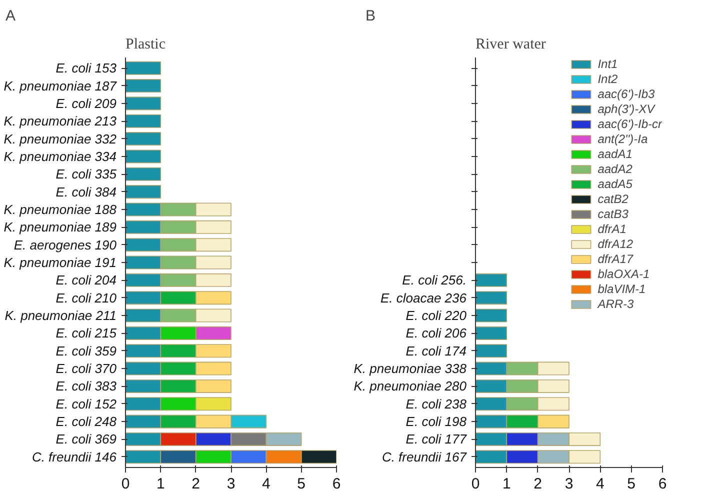 This screenshot has width=708, height=491. I want to click on y-tick-label: E. coli 215, so click(87, 333).